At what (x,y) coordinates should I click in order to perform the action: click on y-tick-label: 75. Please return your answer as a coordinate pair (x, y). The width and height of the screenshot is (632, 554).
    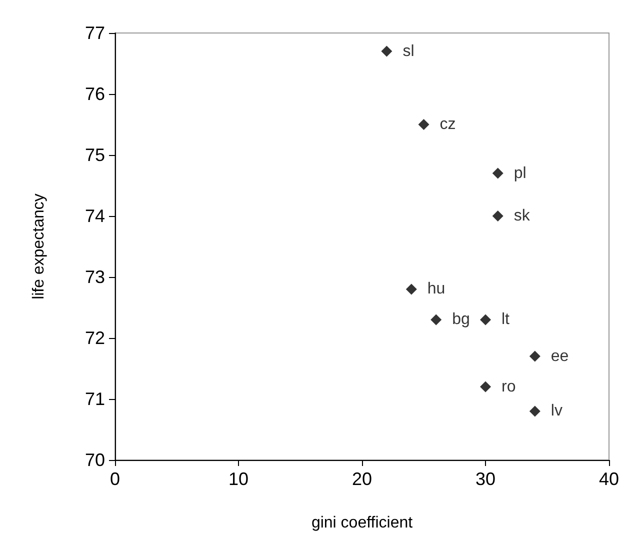
    Looking at the image, I should click on (94, 155).